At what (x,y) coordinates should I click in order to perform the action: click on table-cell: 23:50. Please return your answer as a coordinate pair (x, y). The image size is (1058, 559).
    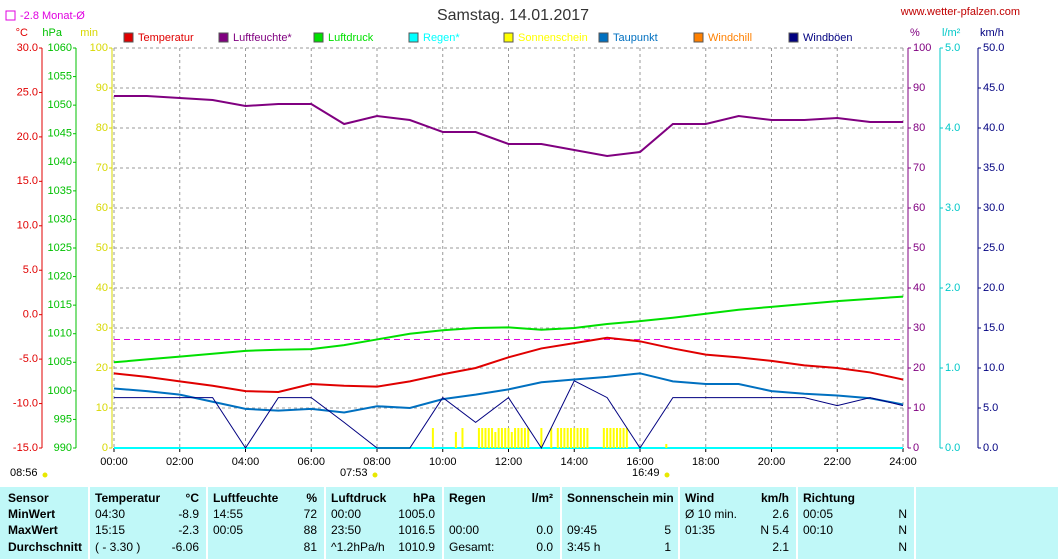
    Looking at the image, I should click on (346, 530).